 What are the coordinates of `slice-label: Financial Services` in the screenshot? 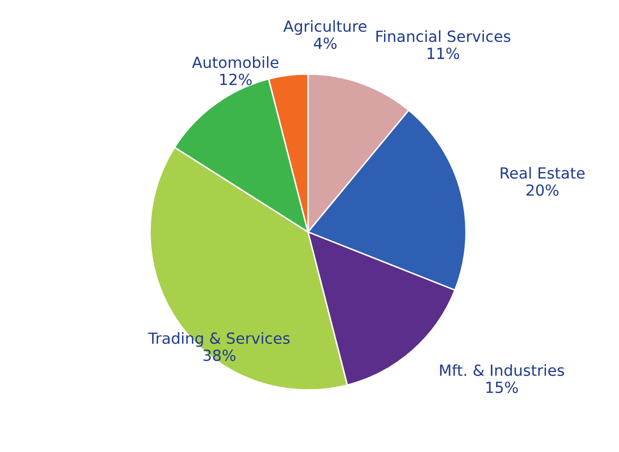 It's located at (443, 36).